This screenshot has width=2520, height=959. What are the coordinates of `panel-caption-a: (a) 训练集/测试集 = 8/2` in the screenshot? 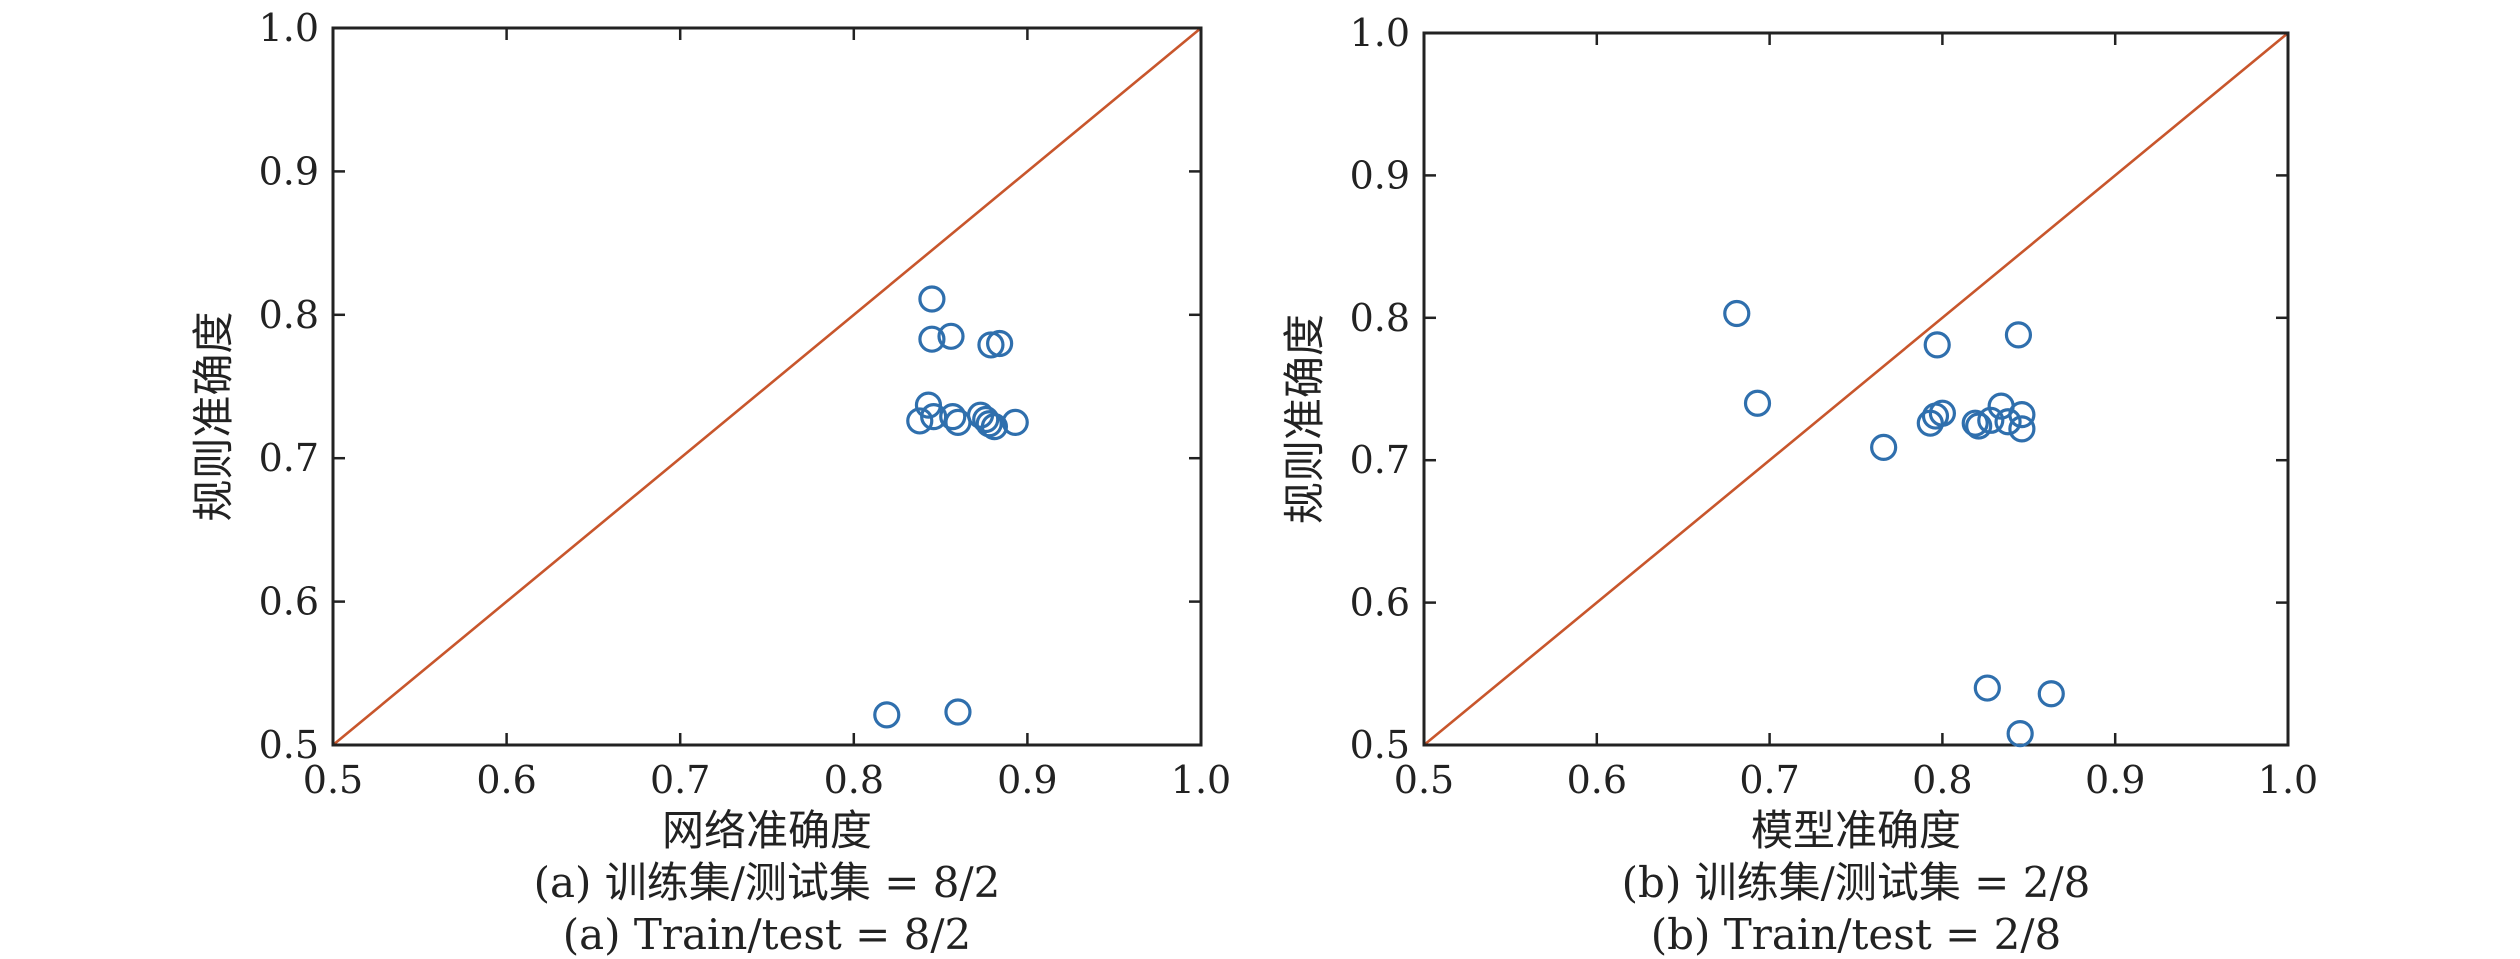 It's located at (767, 882).